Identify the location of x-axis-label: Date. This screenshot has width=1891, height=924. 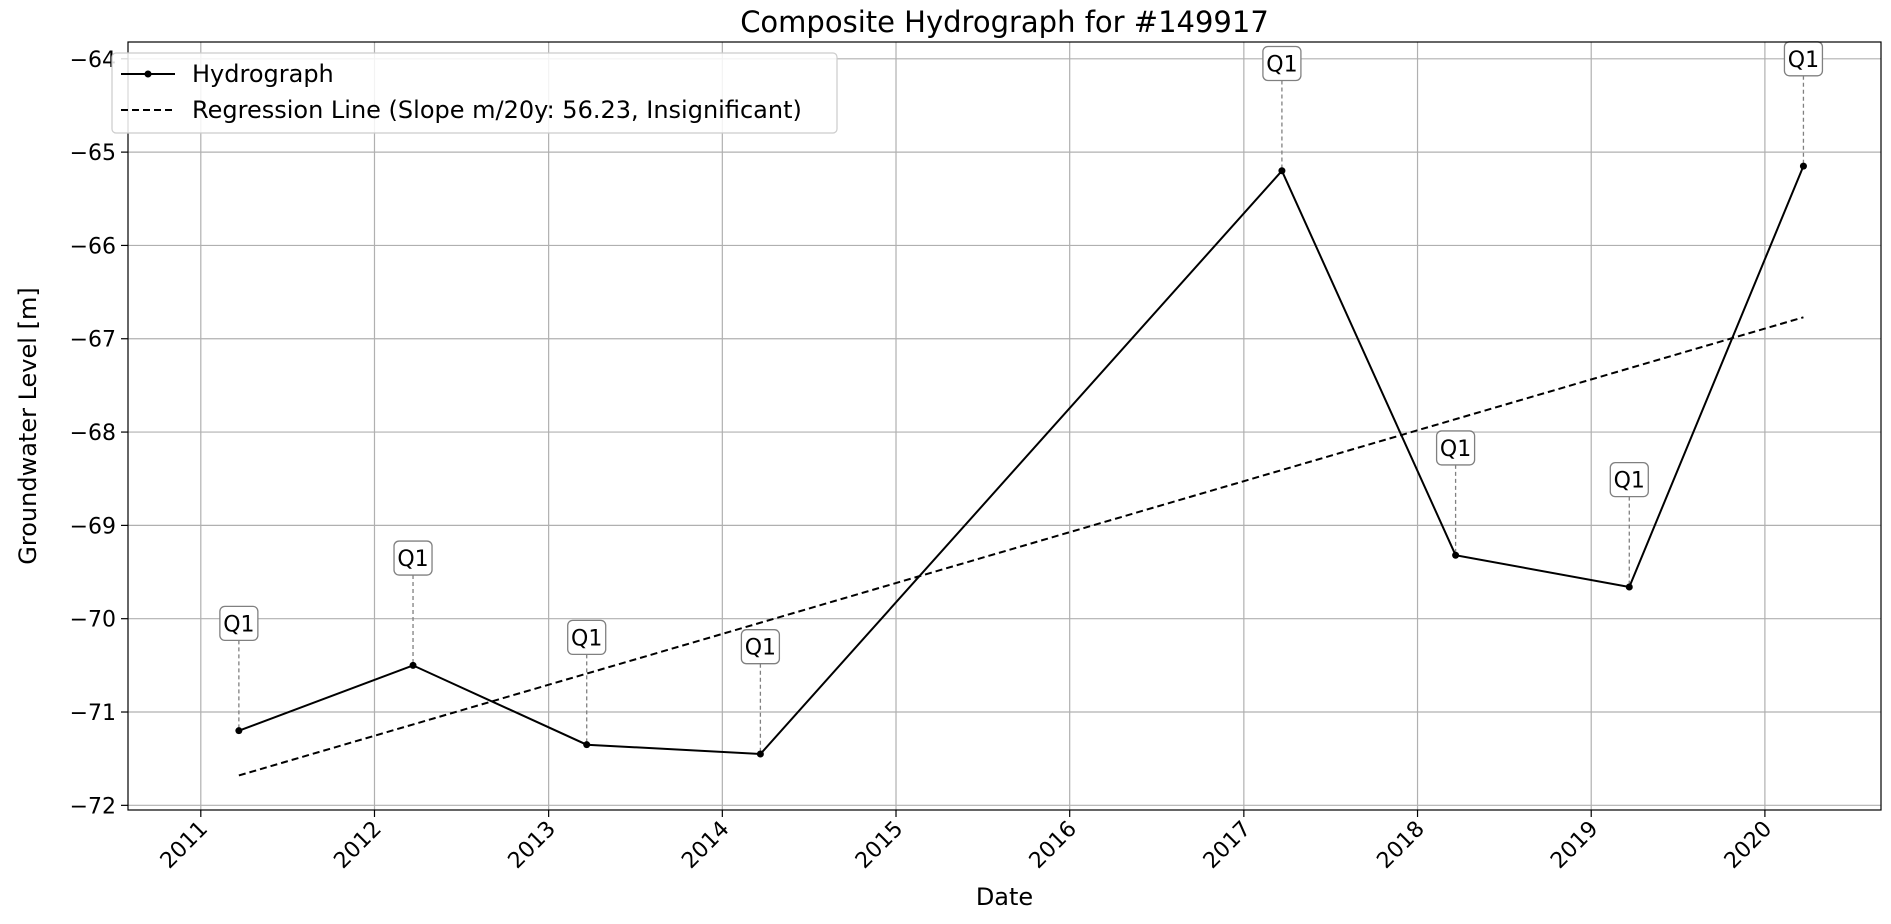
(1004, 897).